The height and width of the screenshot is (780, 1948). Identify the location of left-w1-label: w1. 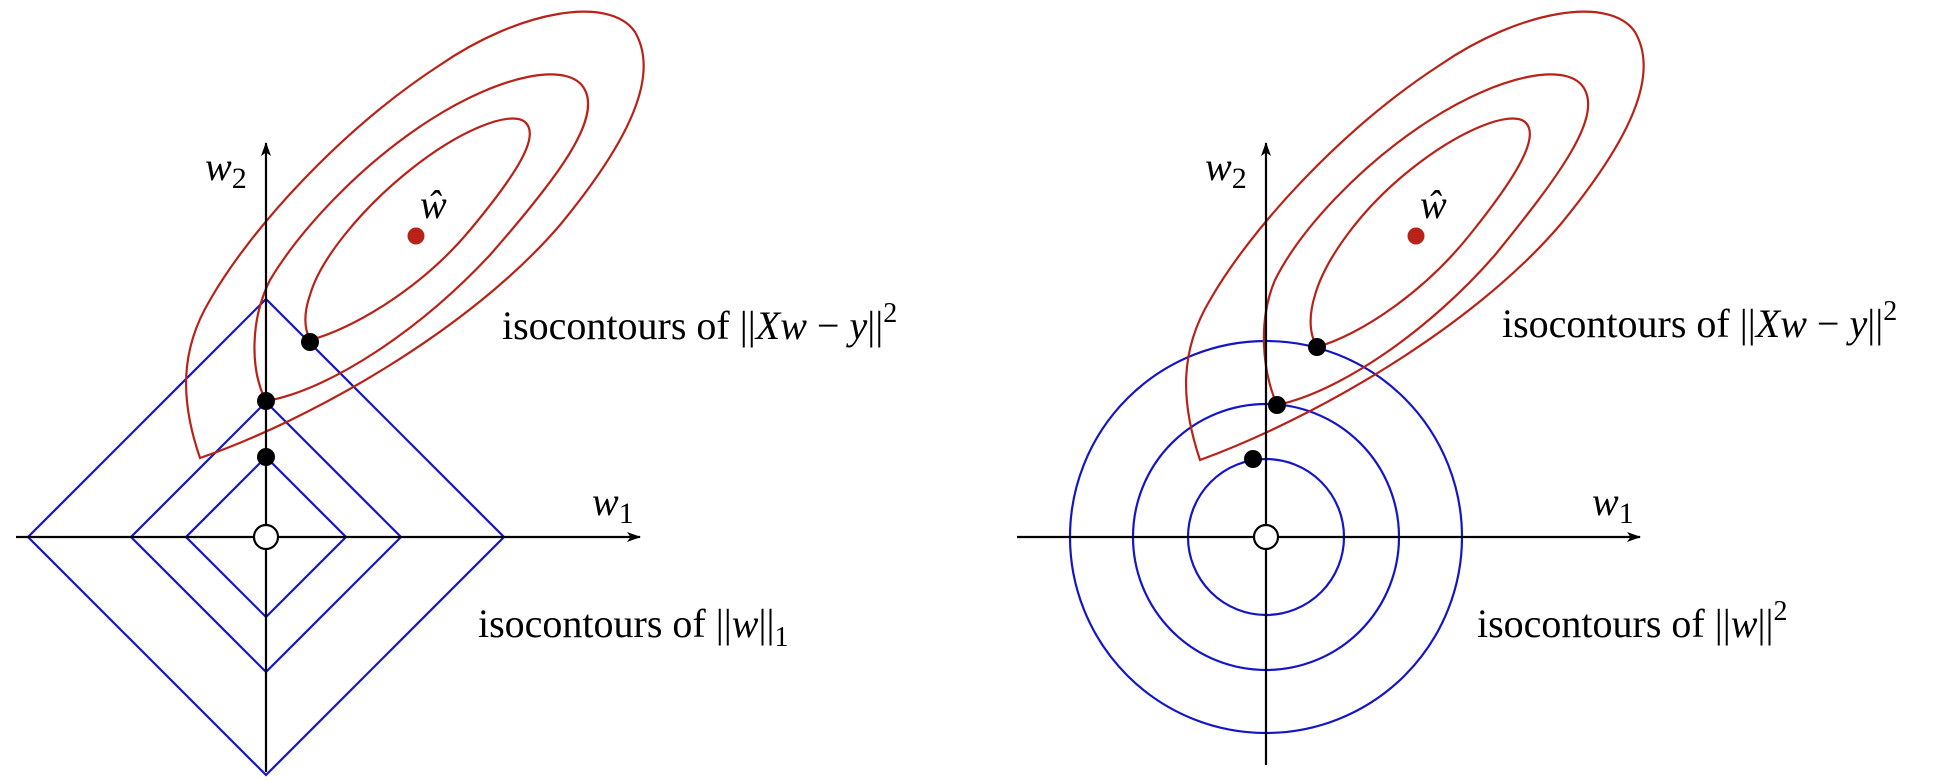
(613, 504).